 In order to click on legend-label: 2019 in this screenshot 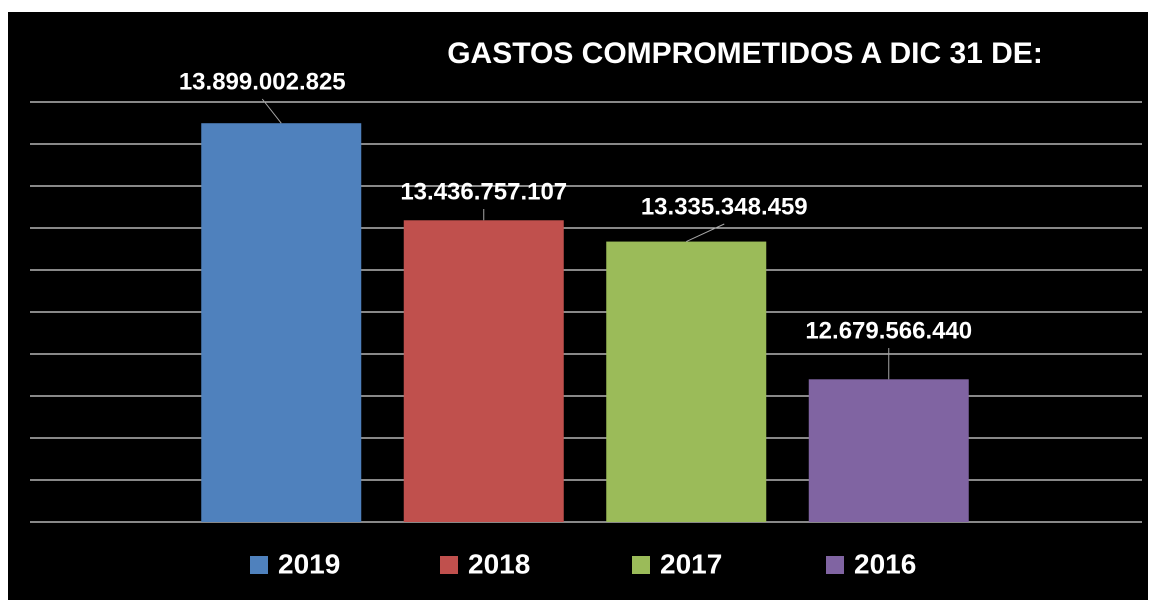, I will do `click(309, 563)`.